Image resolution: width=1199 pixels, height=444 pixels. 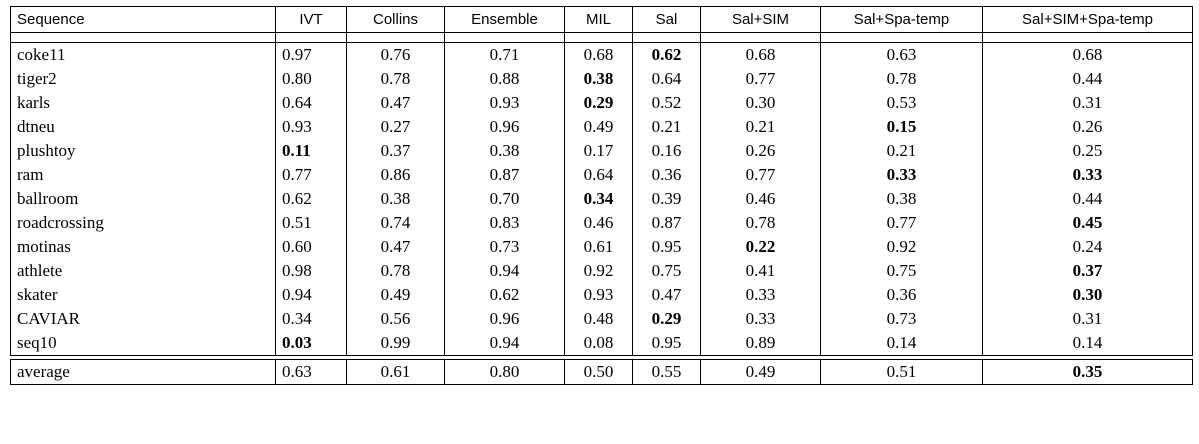 I want to click on table-row: athlete 0.98 0.78 0.94 0.92 0.75 0.41 0.75 0.37, so click(x=601, y=271).